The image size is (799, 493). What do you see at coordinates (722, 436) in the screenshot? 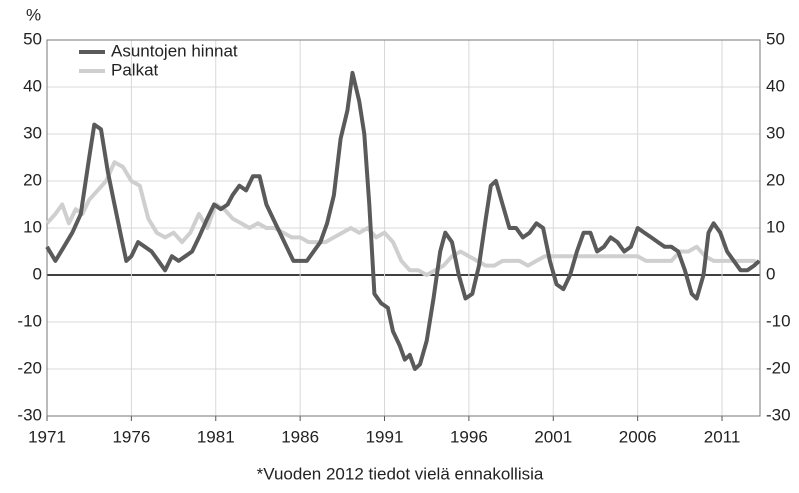
I see `x-tick-label: 2011` at bounding box center [722, 436].